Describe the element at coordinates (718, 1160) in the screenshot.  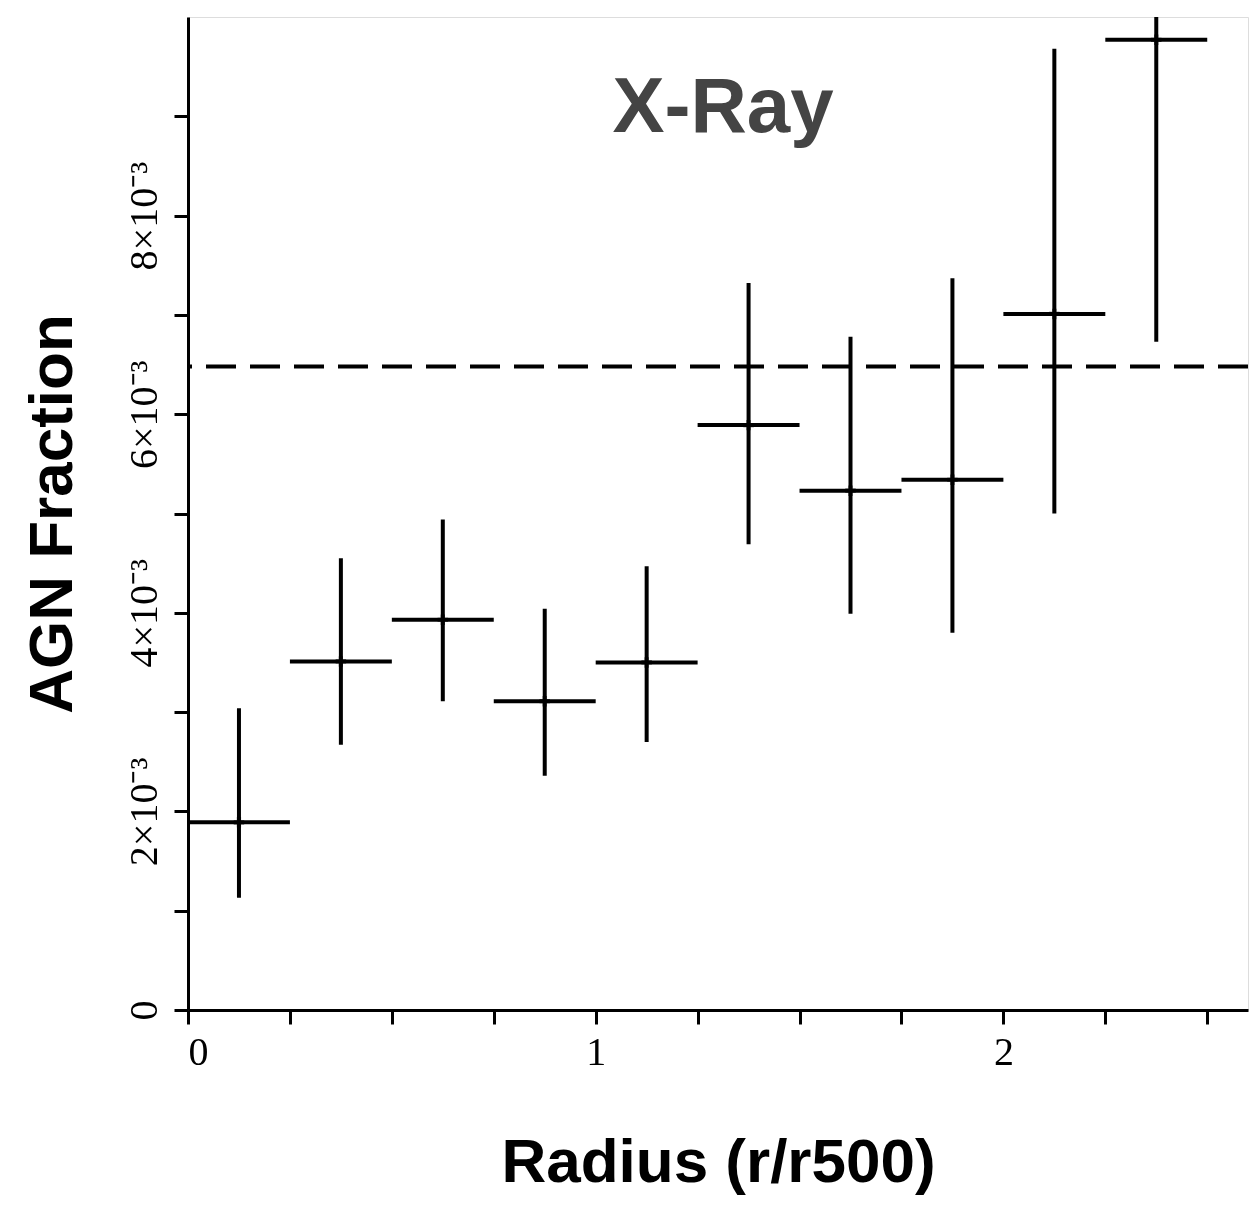
I see `x-axis-title: Radius (r/r500)` at that location.